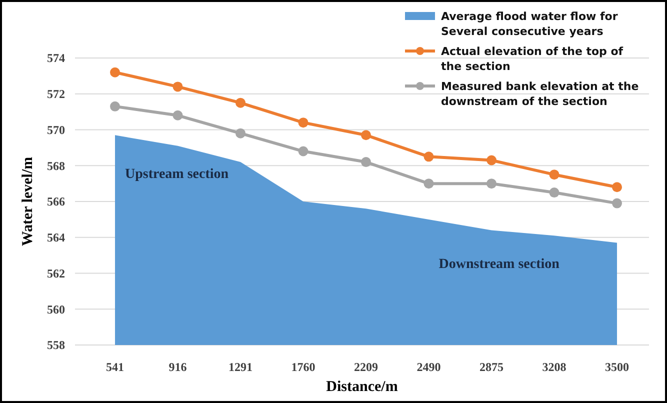  Describe the element at coordinates (540, 94) in the screenshot. I see `legend-label: Measured bank elevation at the downstream of the section` at that location.